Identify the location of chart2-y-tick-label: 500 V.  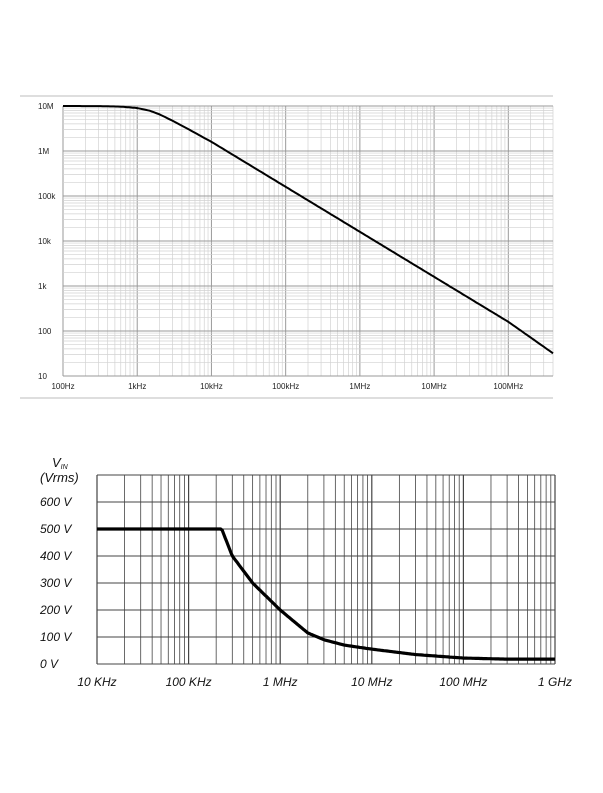
(56, 529).